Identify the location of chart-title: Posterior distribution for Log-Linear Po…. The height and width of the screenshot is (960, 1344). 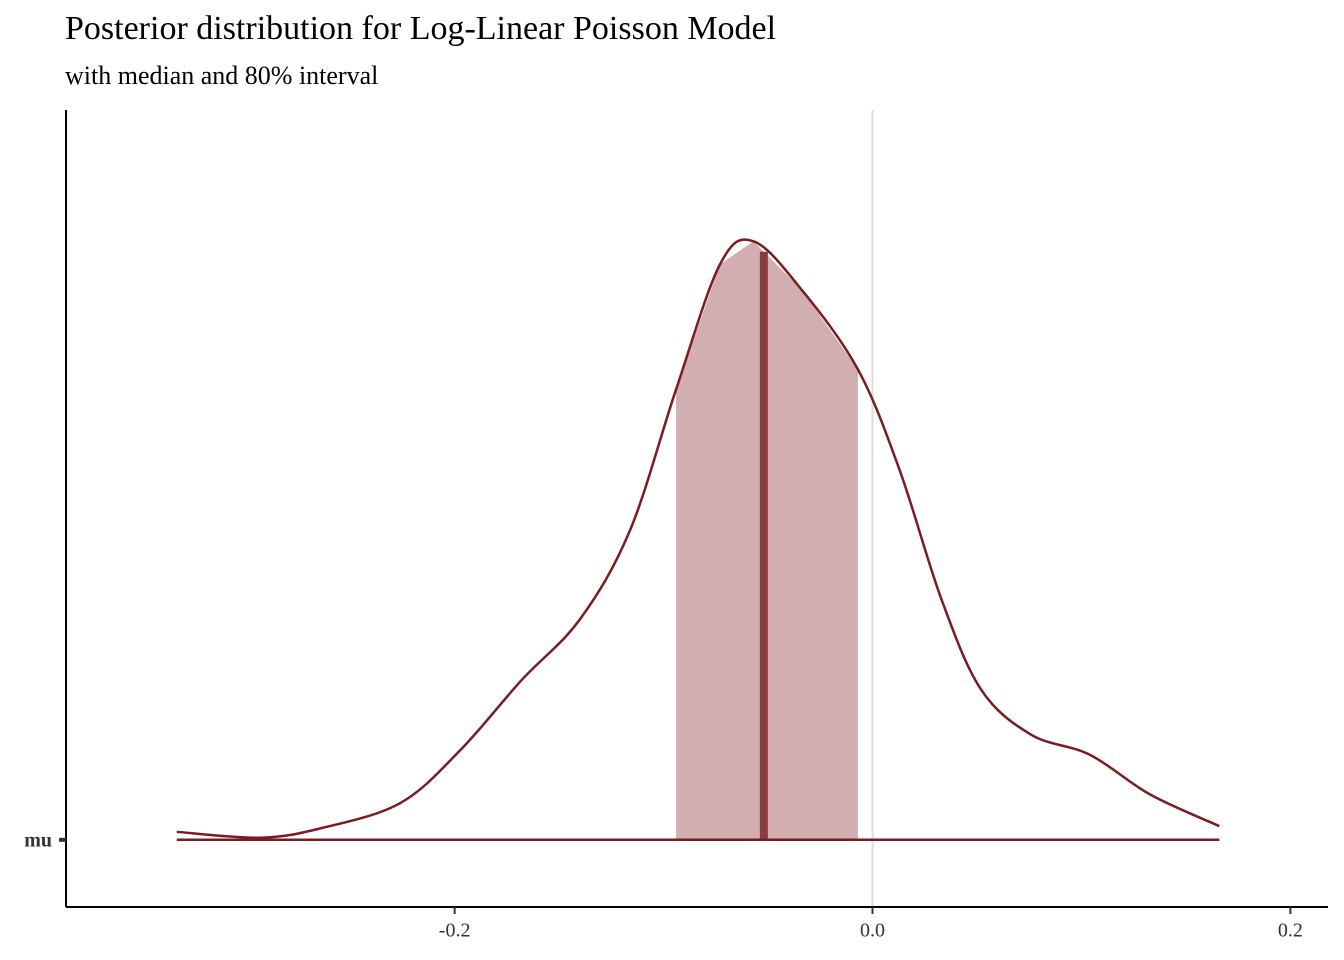
(420, 28).